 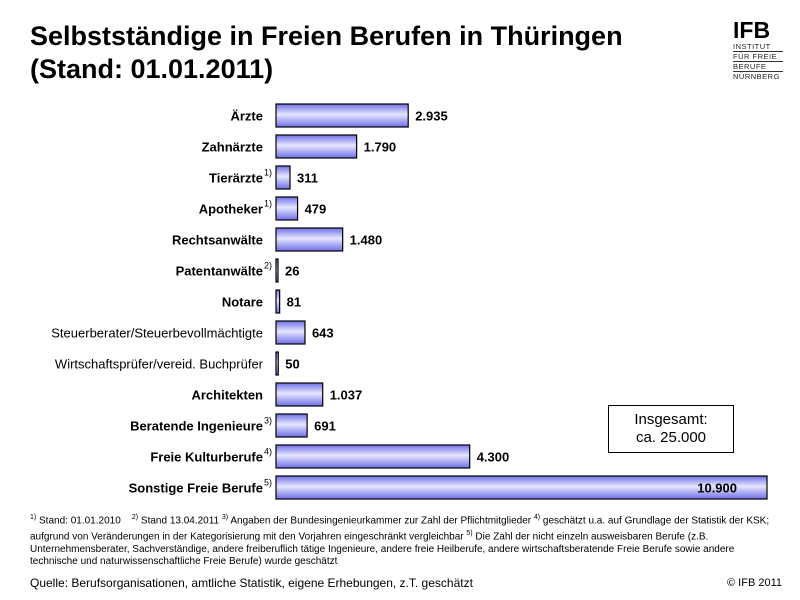 I want to click on logo-sub-line: INSTITUT, so click(x=758, y=47).